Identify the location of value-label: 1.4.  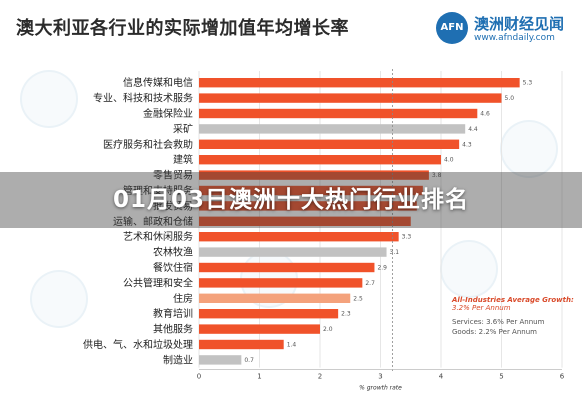
(292, 345).